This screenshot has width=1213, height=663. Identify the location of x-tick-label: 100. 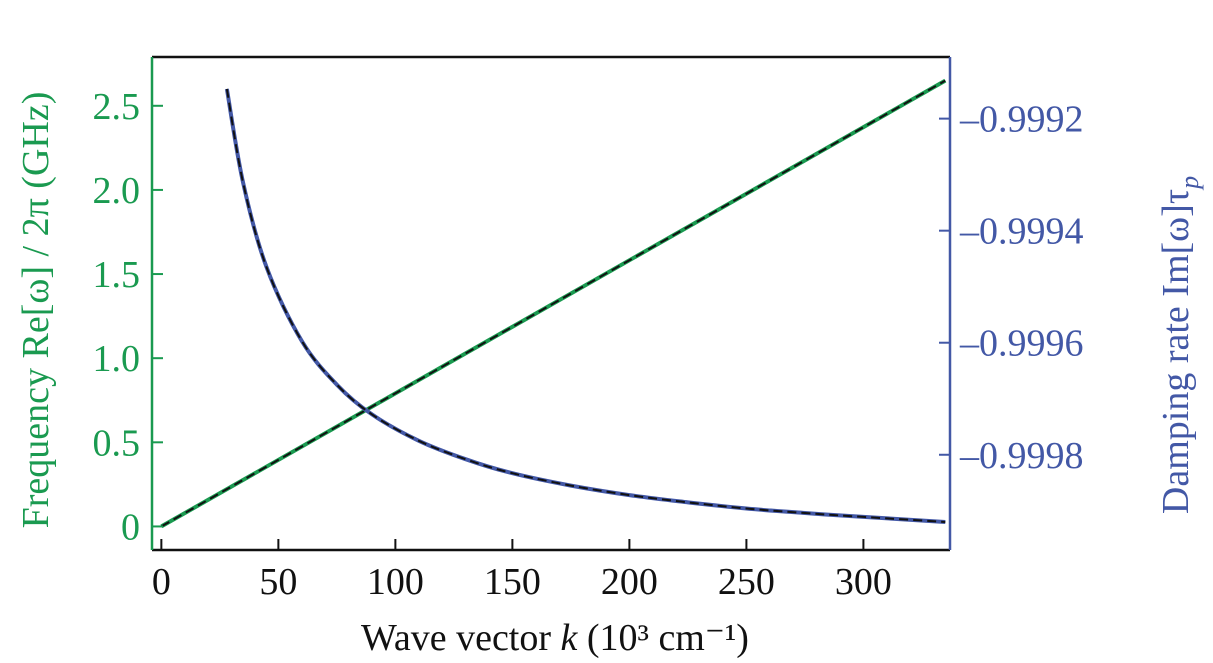
(395, 582).